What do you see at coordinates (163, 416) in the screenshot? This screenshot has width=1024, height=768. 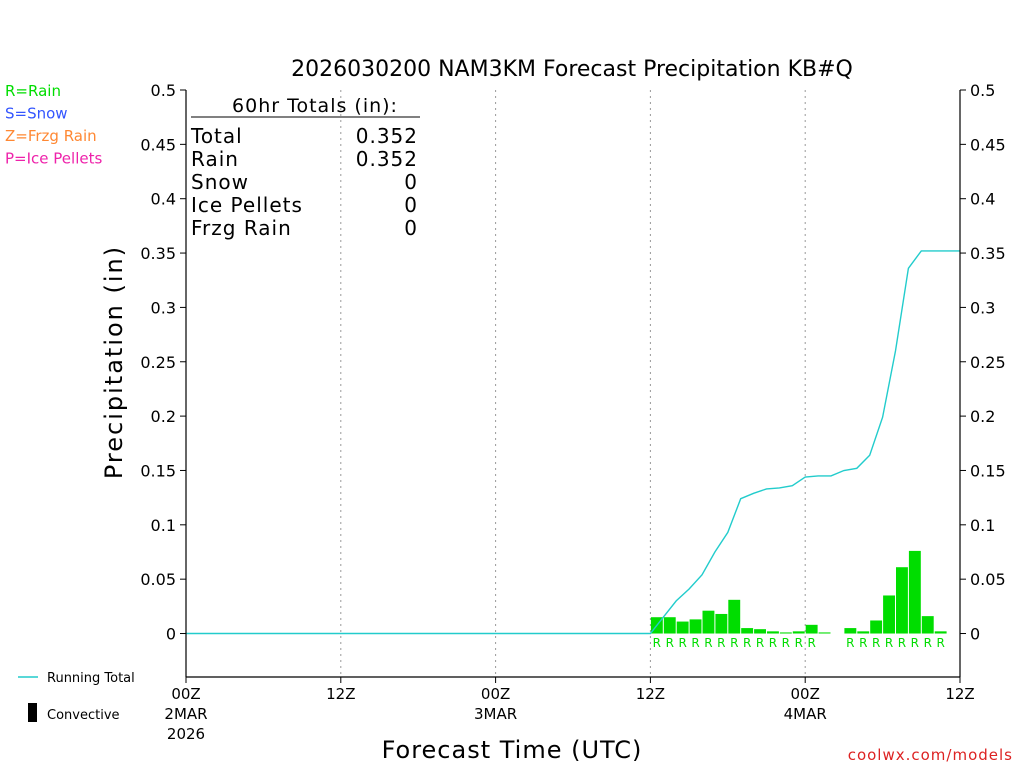 I see `y-tick-label-left: 0.2` at bounding box center [163, 416].